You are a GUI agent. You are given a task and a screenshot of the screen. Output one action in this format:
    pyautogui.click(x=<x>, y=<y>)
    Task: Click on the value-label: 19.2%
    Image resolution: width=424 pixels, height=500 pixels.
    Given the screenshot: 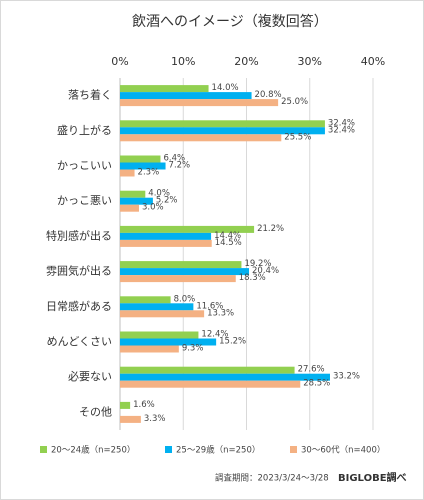 What is the action you would take?
    pyautogui.click(x=257, y=264)
    